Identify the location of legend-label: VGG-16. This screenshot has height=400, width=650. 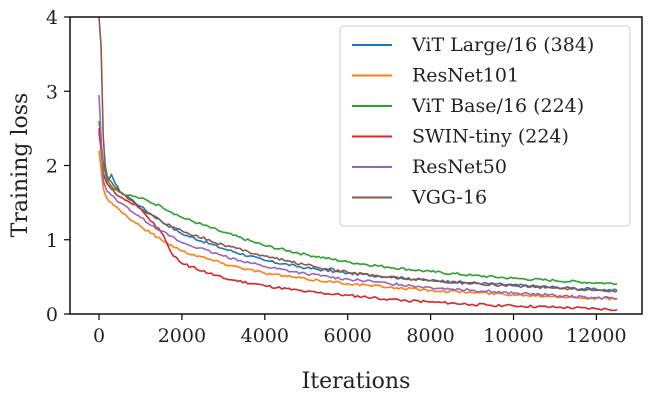
(449, 198).